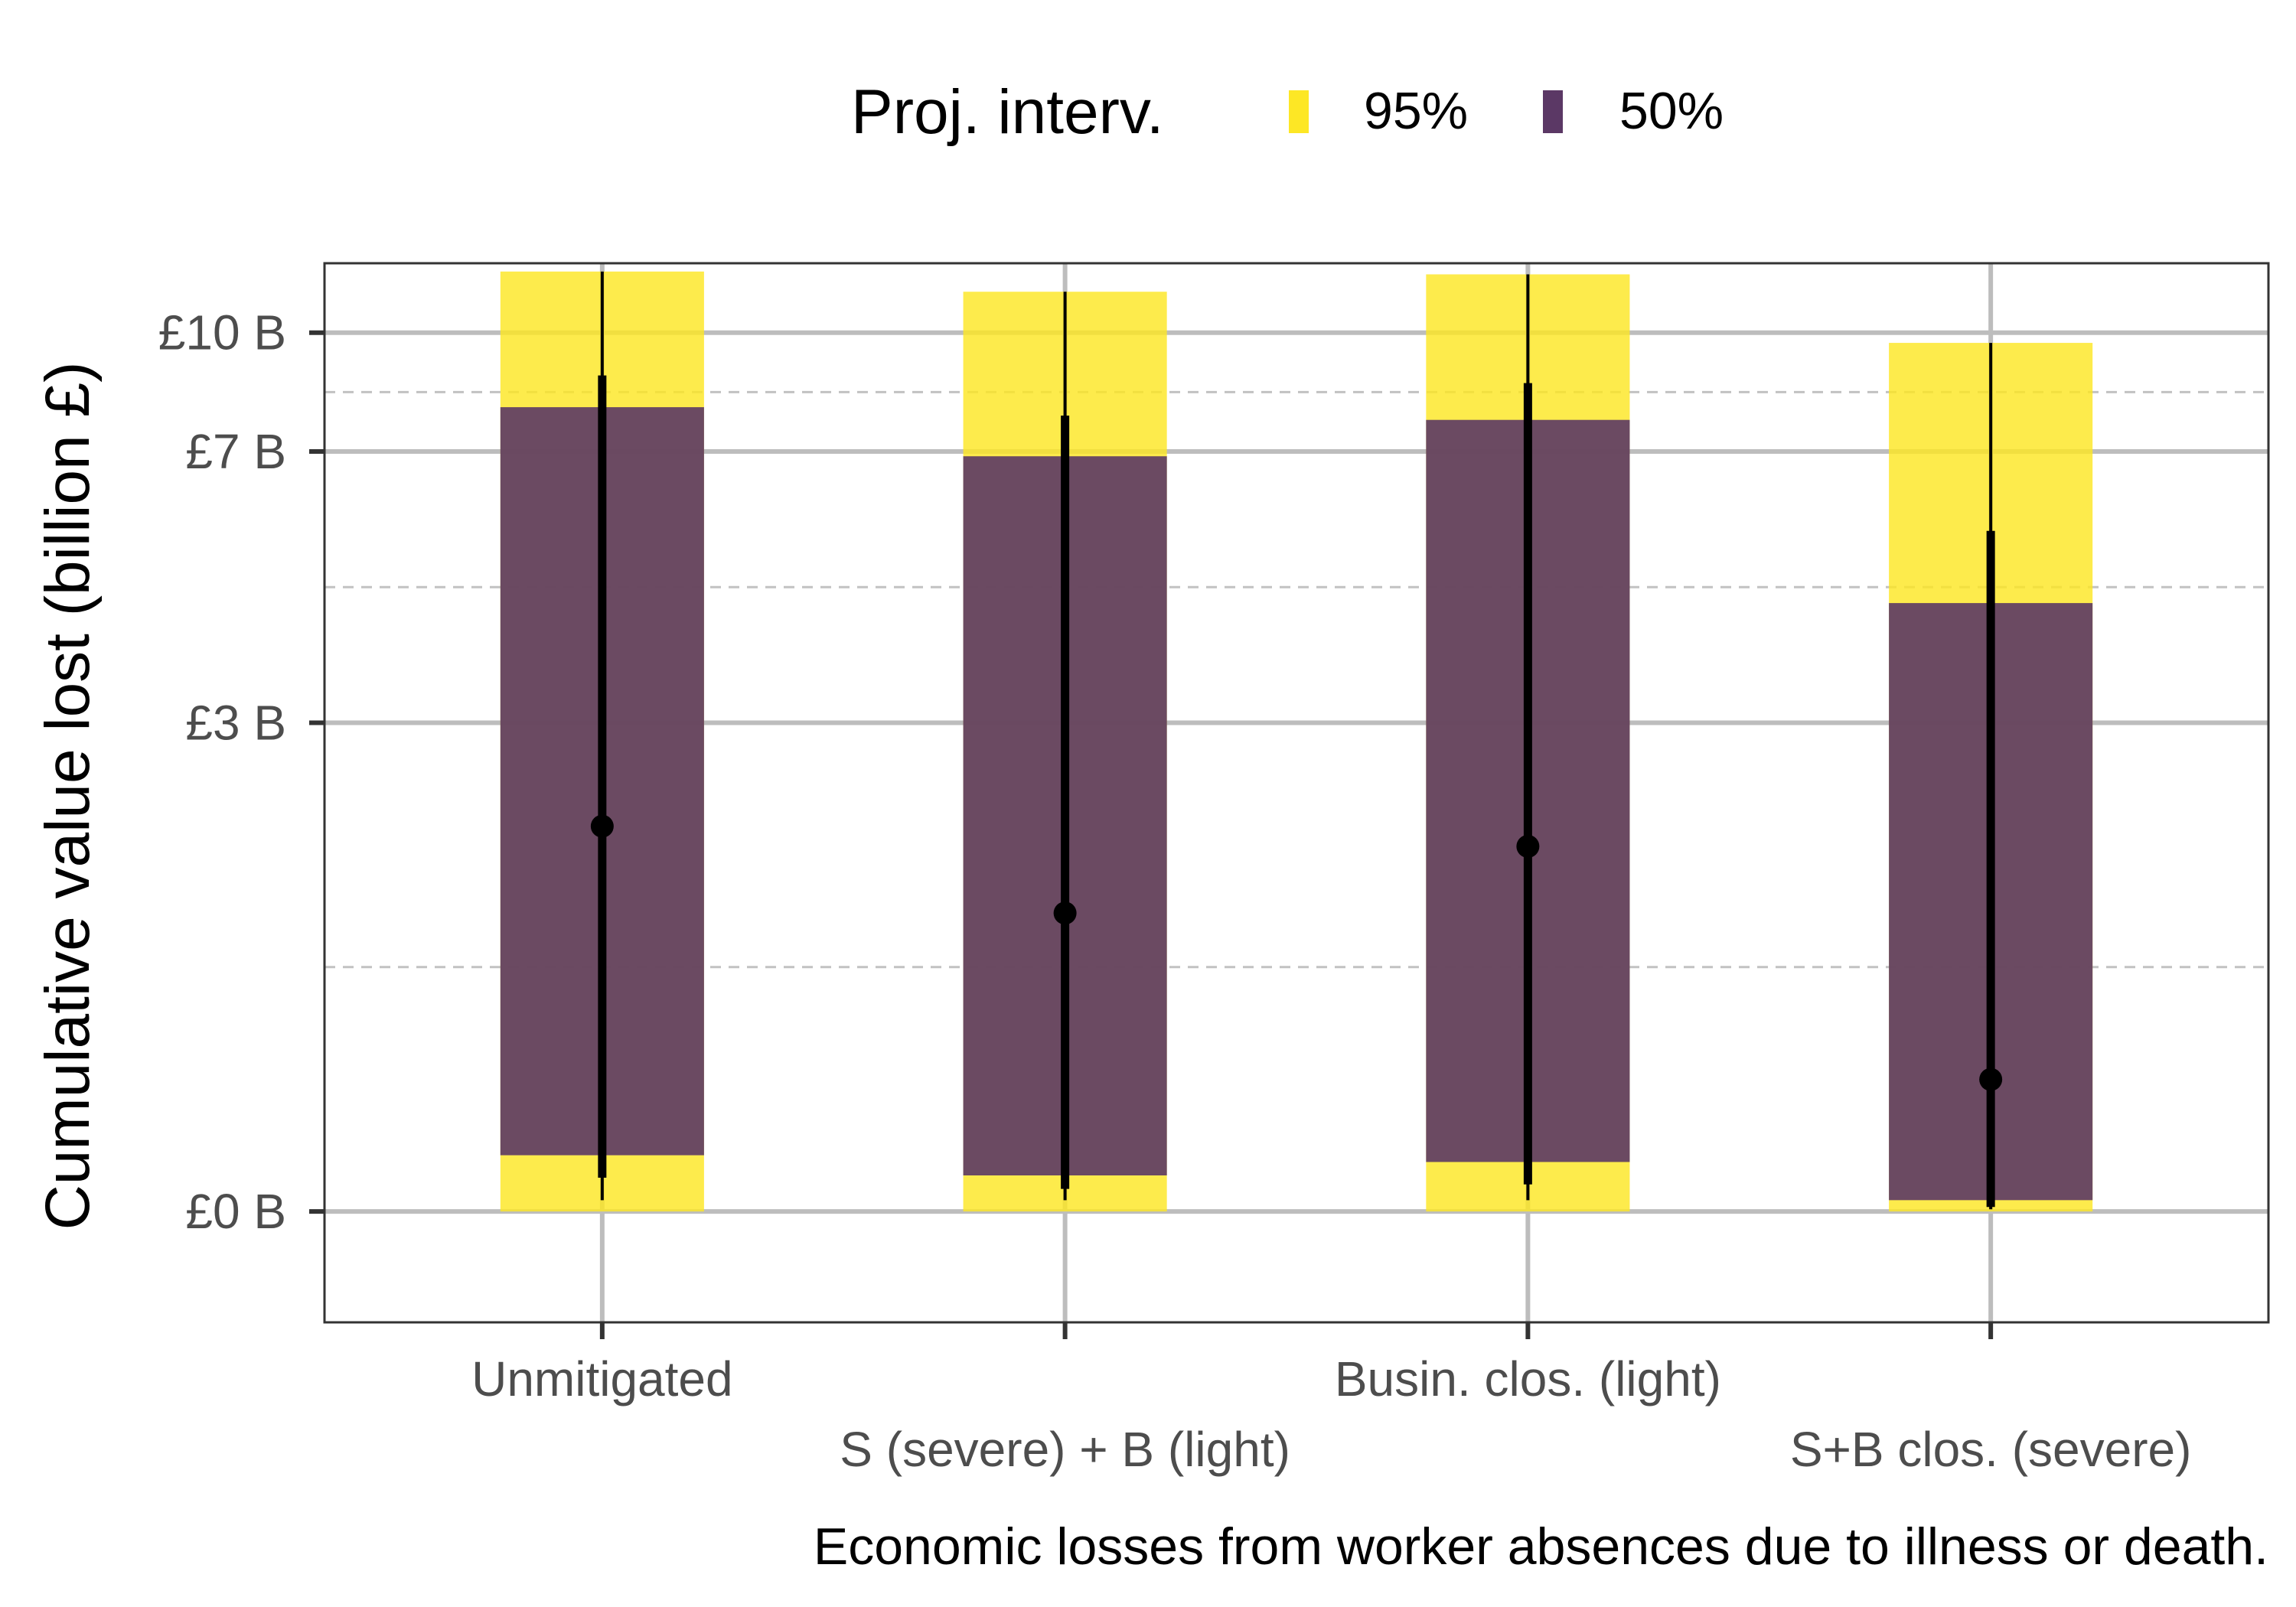 The image size is (2296, 1607). What do you see at coordinates (1065, 1449) in the screenshot?
I see `x-tick-label: S (severe) + B (light)` at bounding box center [1065, 1449].